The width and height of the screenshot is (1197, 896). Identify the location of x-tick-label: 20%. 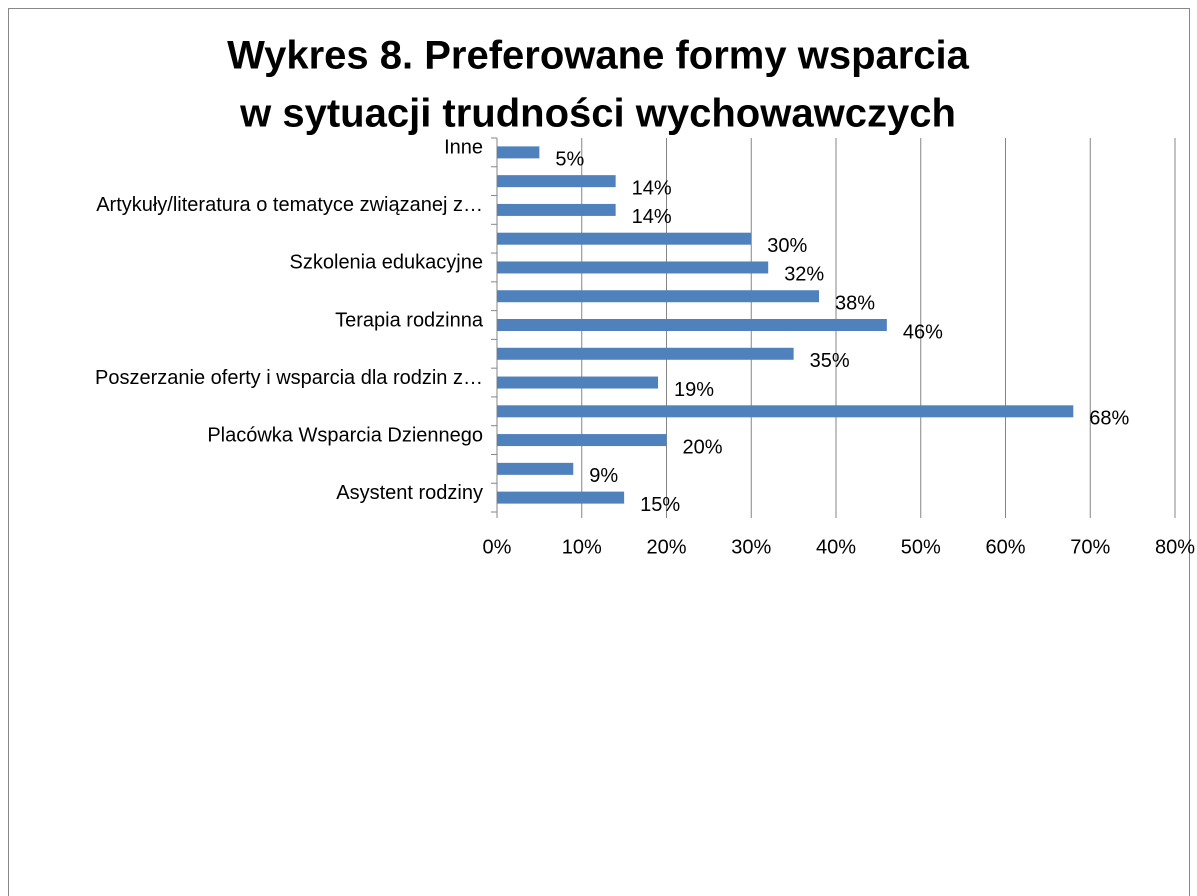
(666, 547).